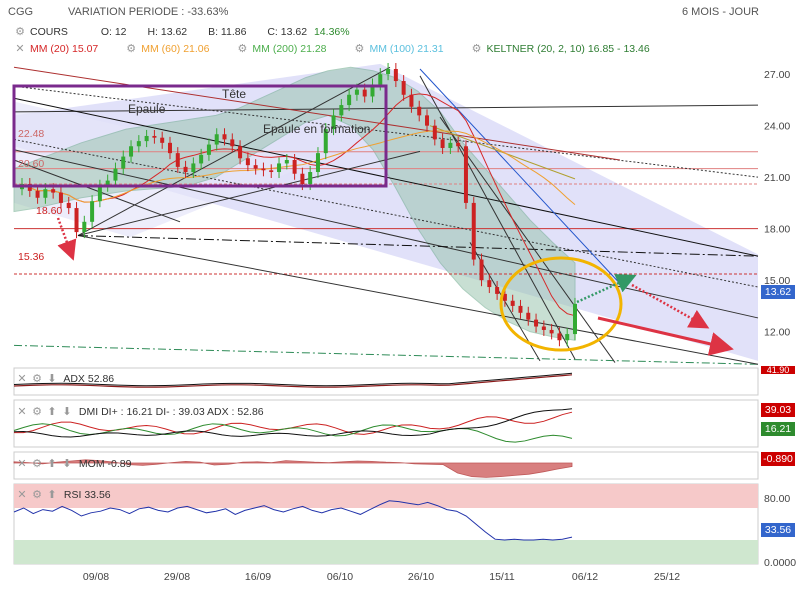  Describe the element at coordinates (386, 552) in the screenshot. I see `rsi-oversold-zone` at that location.